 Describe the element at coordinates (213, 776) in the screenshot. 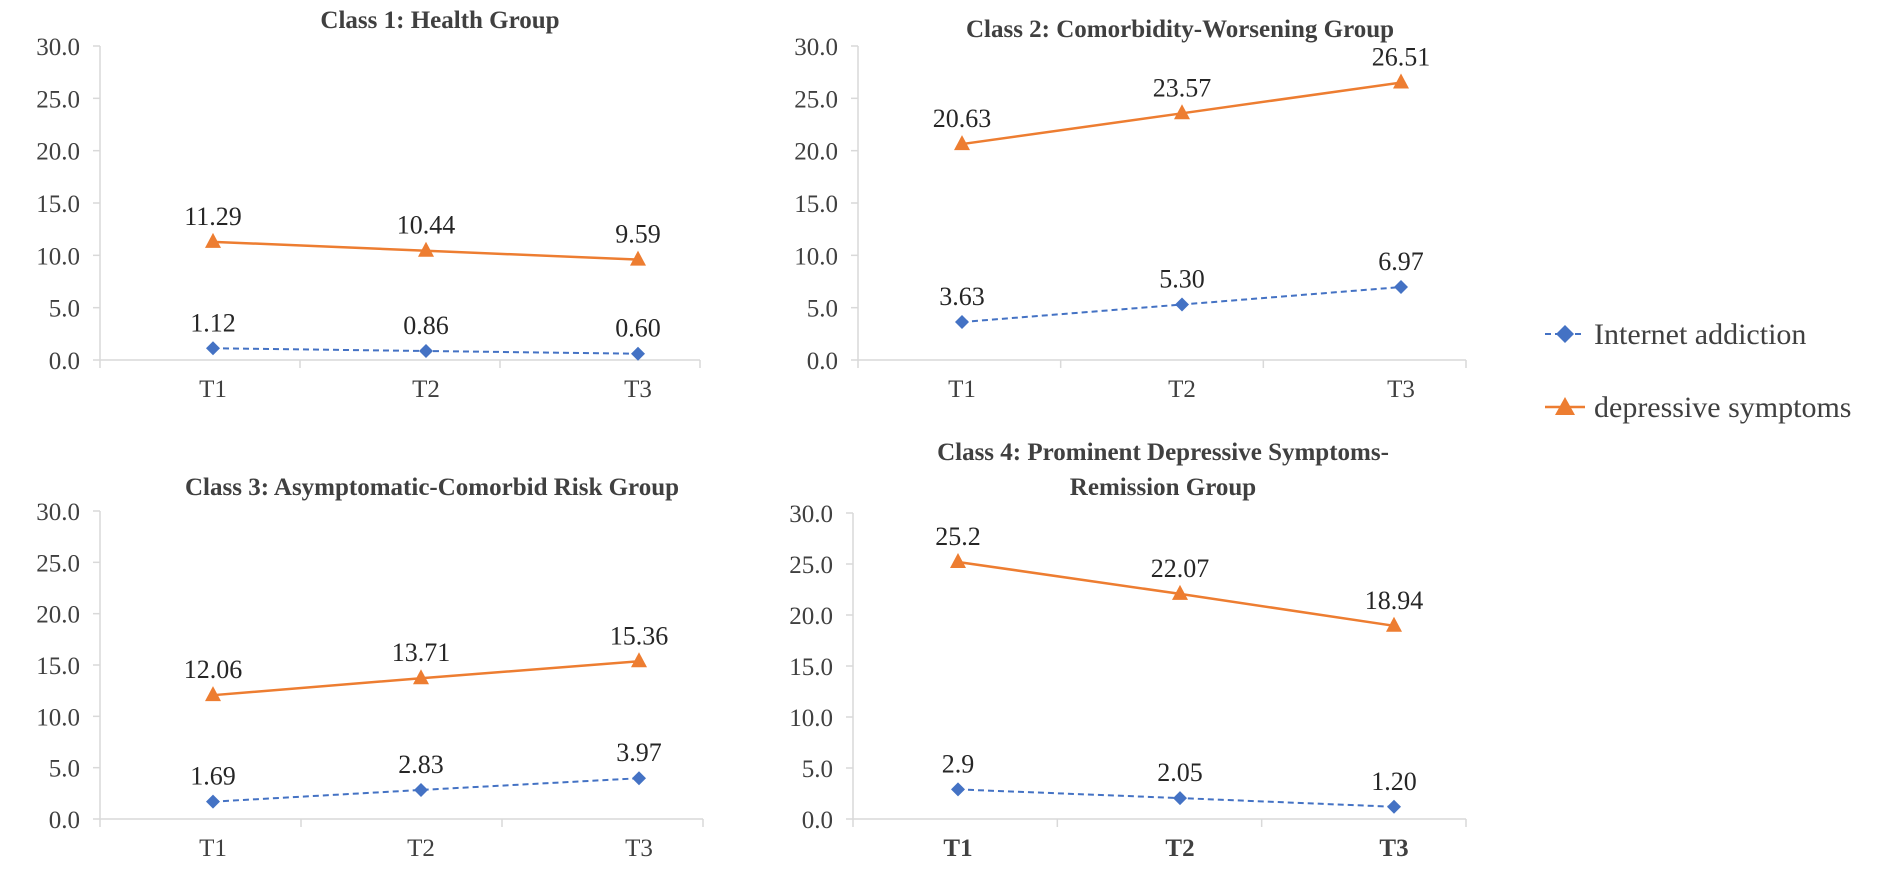

I see `data-label-internet: 1.69` at that location.